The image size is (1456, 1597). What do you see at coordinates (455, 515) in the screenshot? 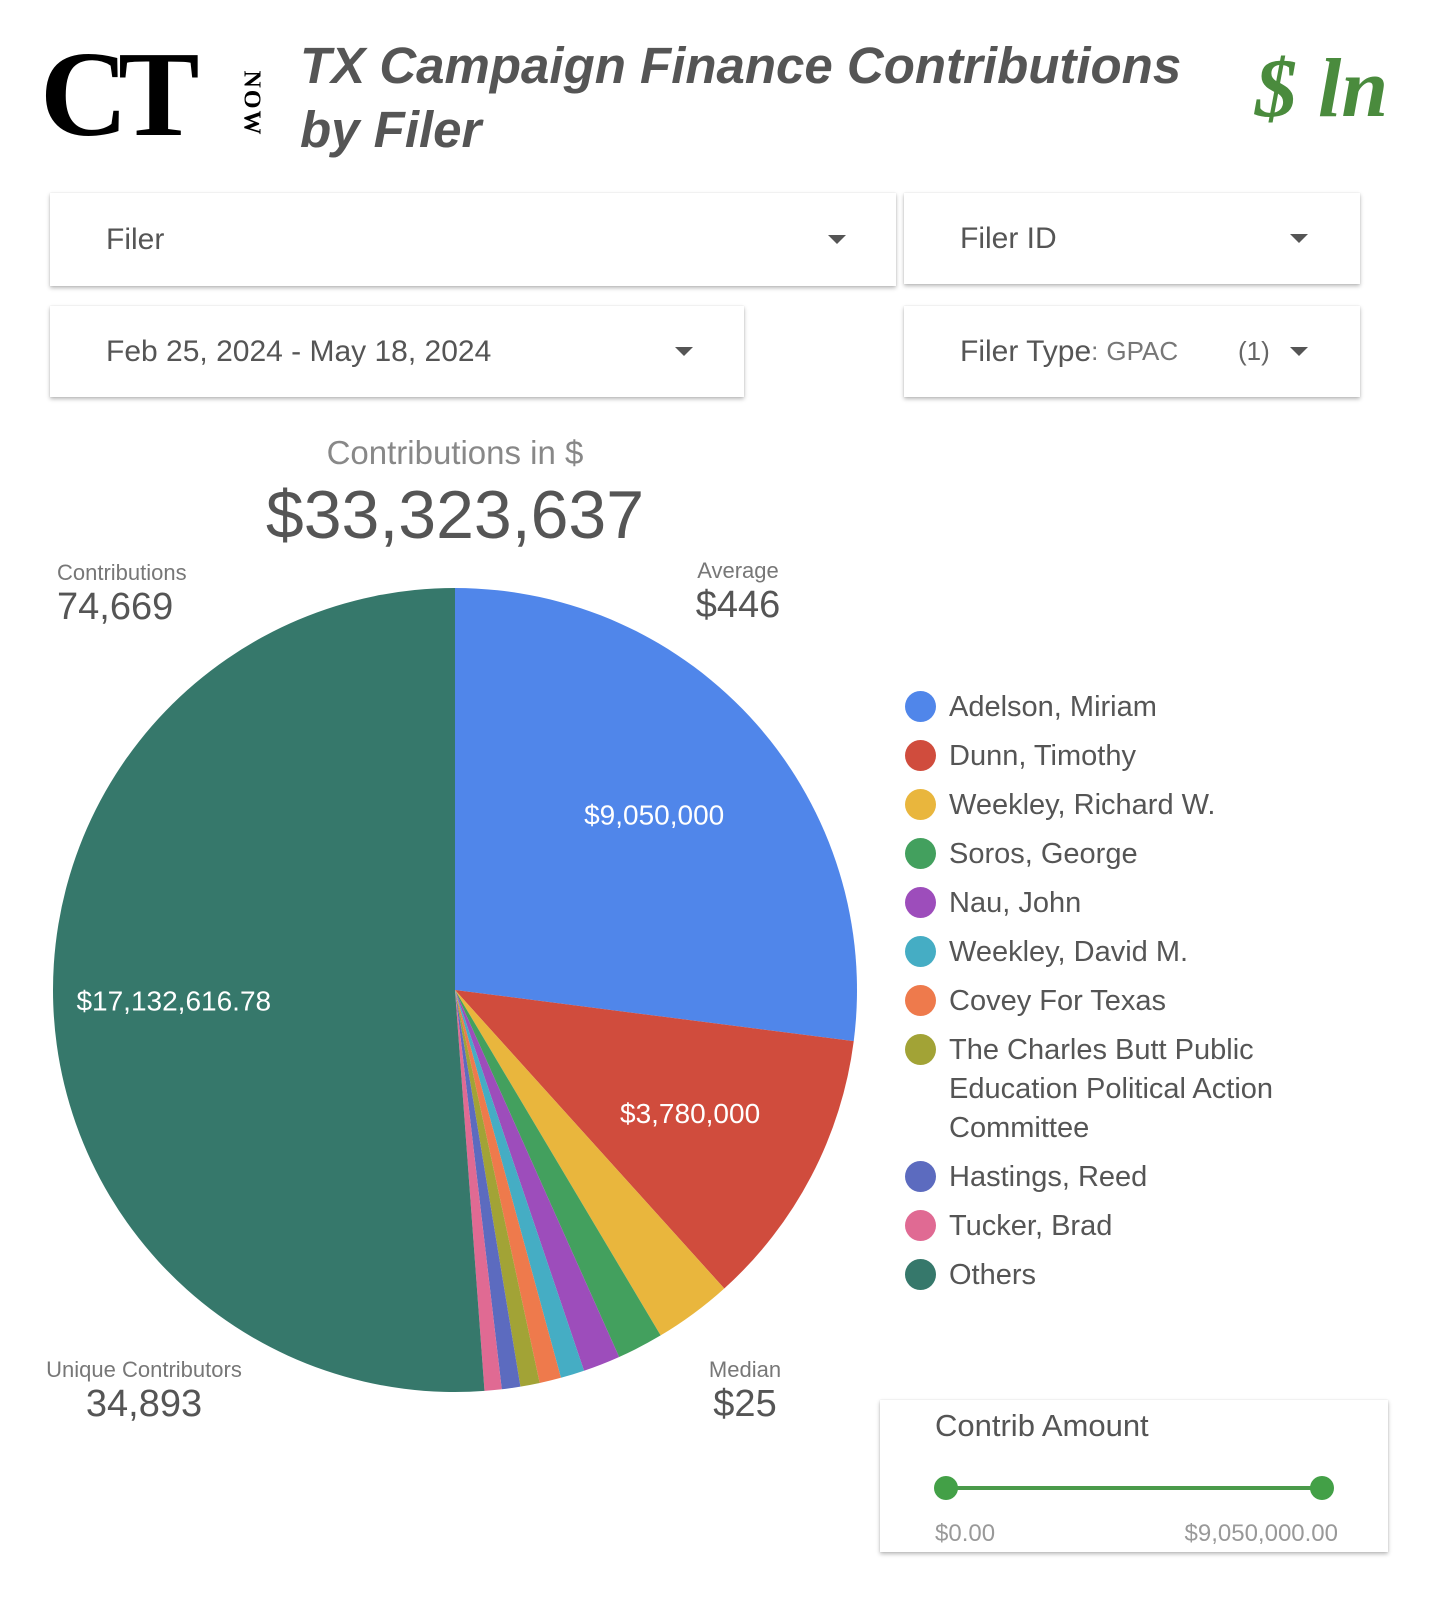
I see `total-contributions-value: $33,323,637` at bounding box center [455, 515].